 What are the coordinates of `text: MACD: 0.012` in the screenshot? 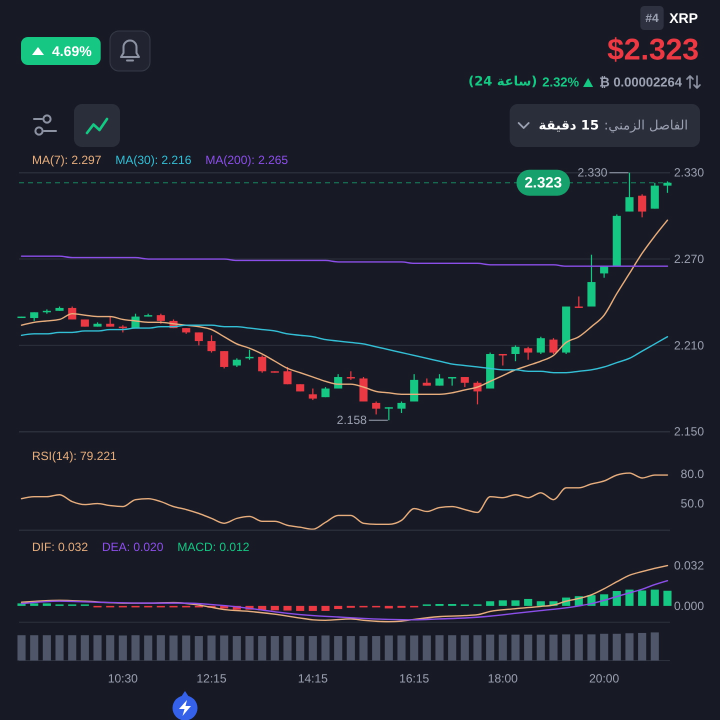 It's located at (213, 547).